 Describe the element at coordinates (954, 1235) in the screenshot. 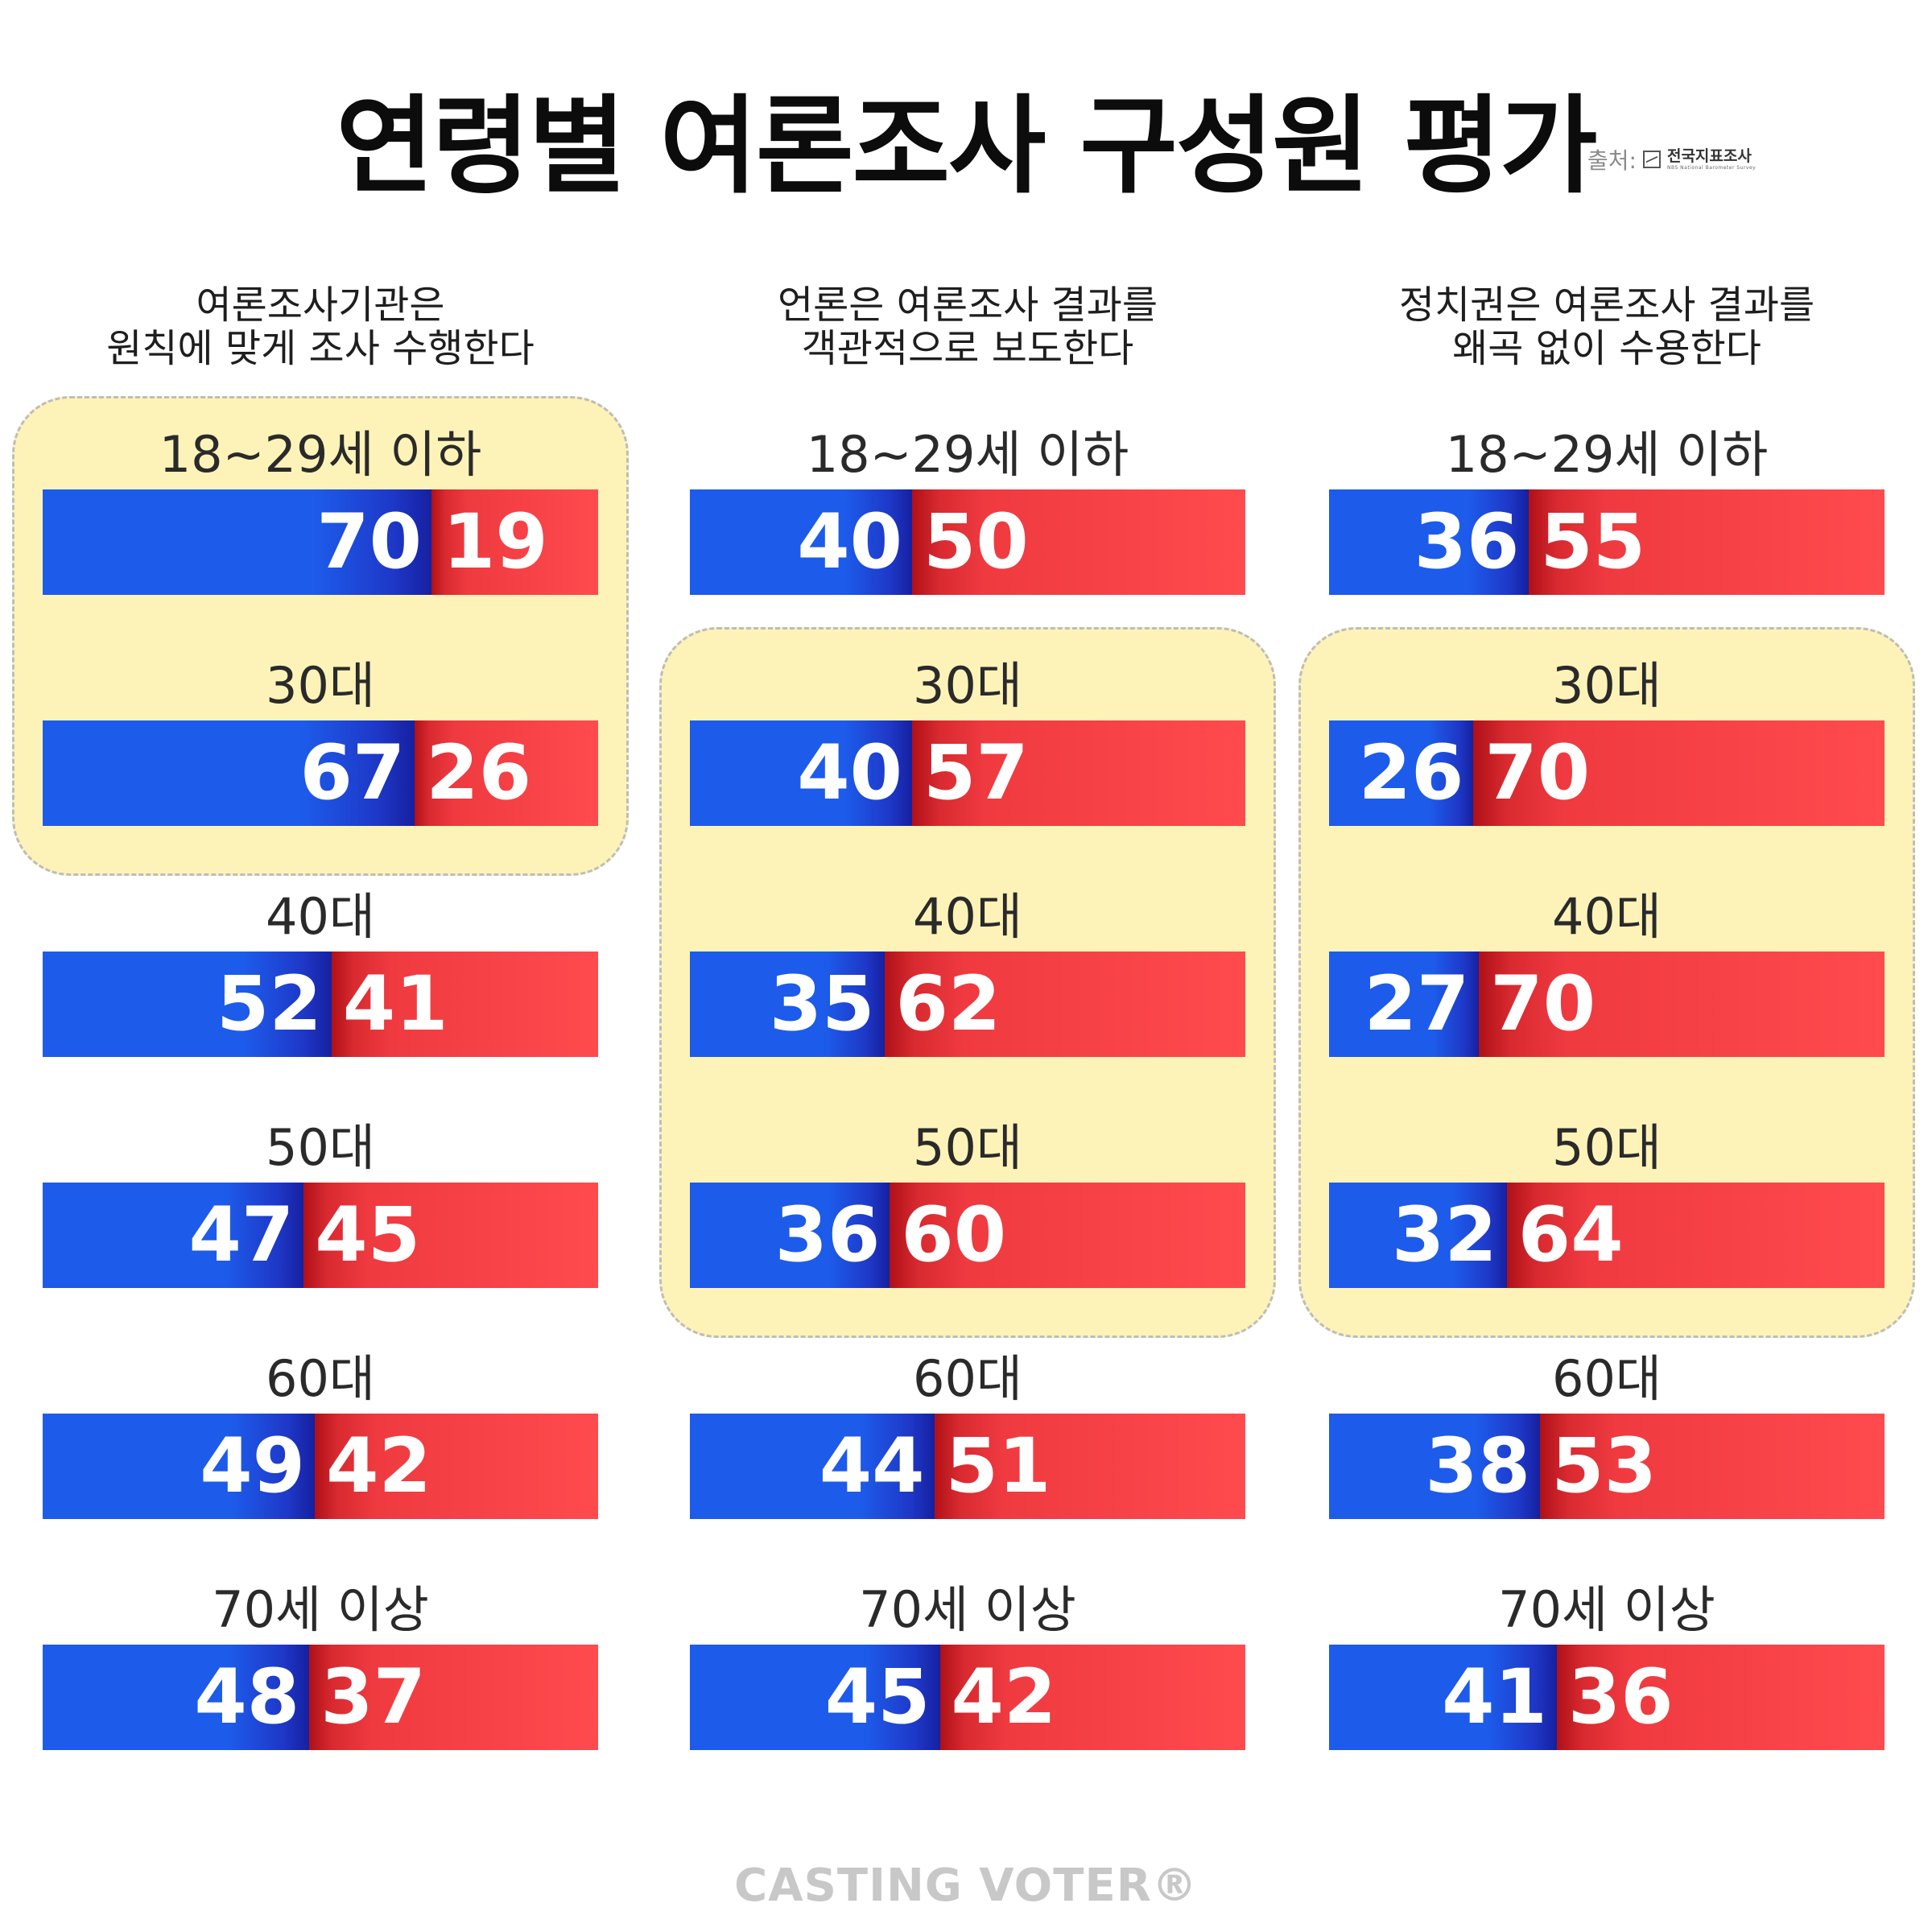

I see `value-negative: 60` at that location.